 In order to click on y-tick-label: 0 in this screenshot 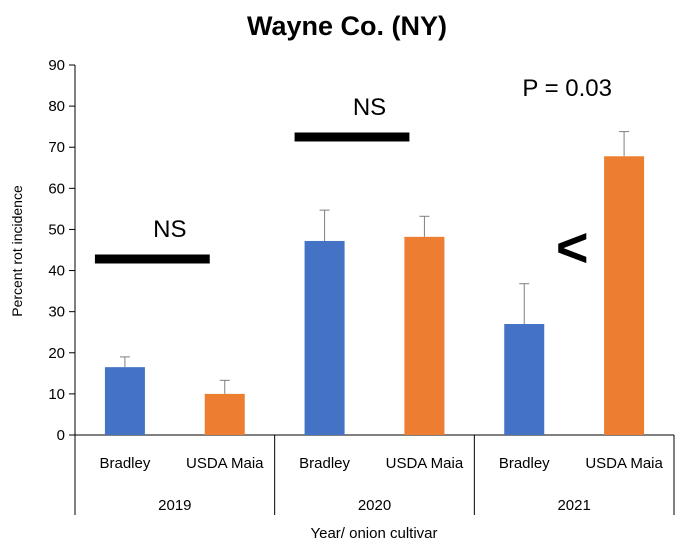, I will do `click(61, 435)`.